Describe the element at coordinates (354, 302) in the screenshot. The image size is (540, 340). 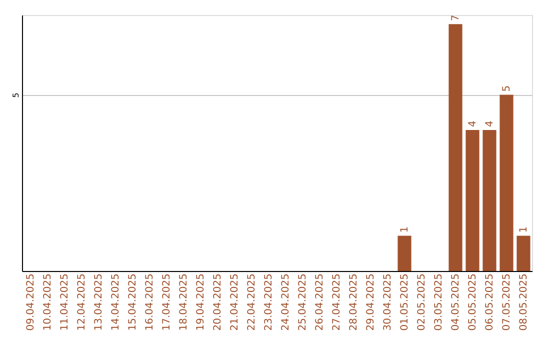
I see `x-tick-label: 28.04.2025` at that location.